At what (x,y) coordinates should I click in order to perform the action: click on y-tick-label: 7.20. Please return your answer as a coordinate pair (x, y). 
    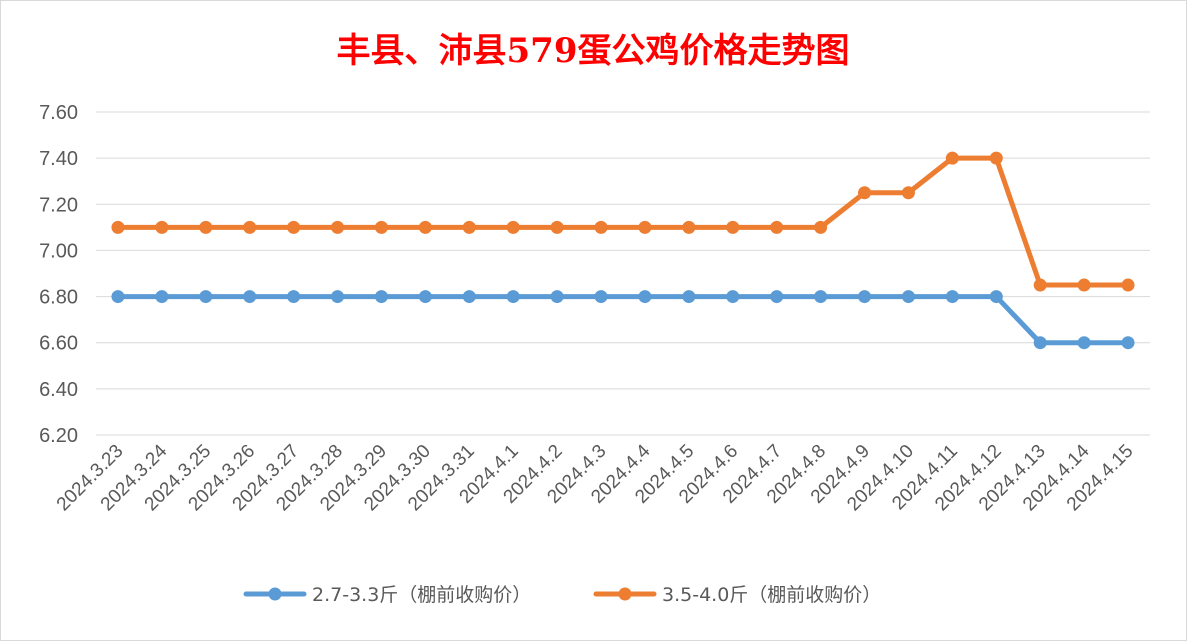
    Looking at the image, I should click on (58, 205).